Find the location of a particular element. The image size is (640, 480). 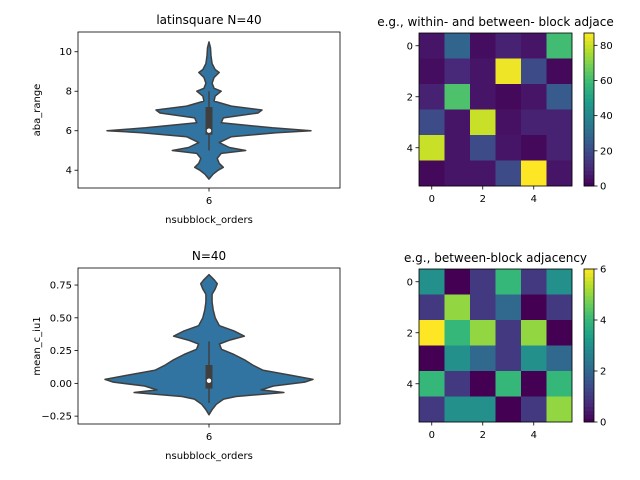

y-tick-label: −0.25 is located at coordinates (56, 417).